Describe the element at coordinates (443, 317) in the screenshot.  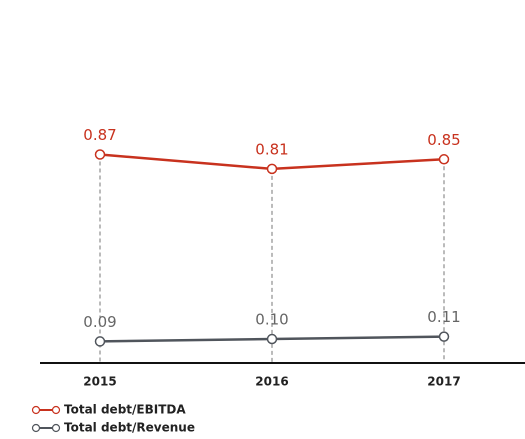
I see `value-label: 0.11` at that location.